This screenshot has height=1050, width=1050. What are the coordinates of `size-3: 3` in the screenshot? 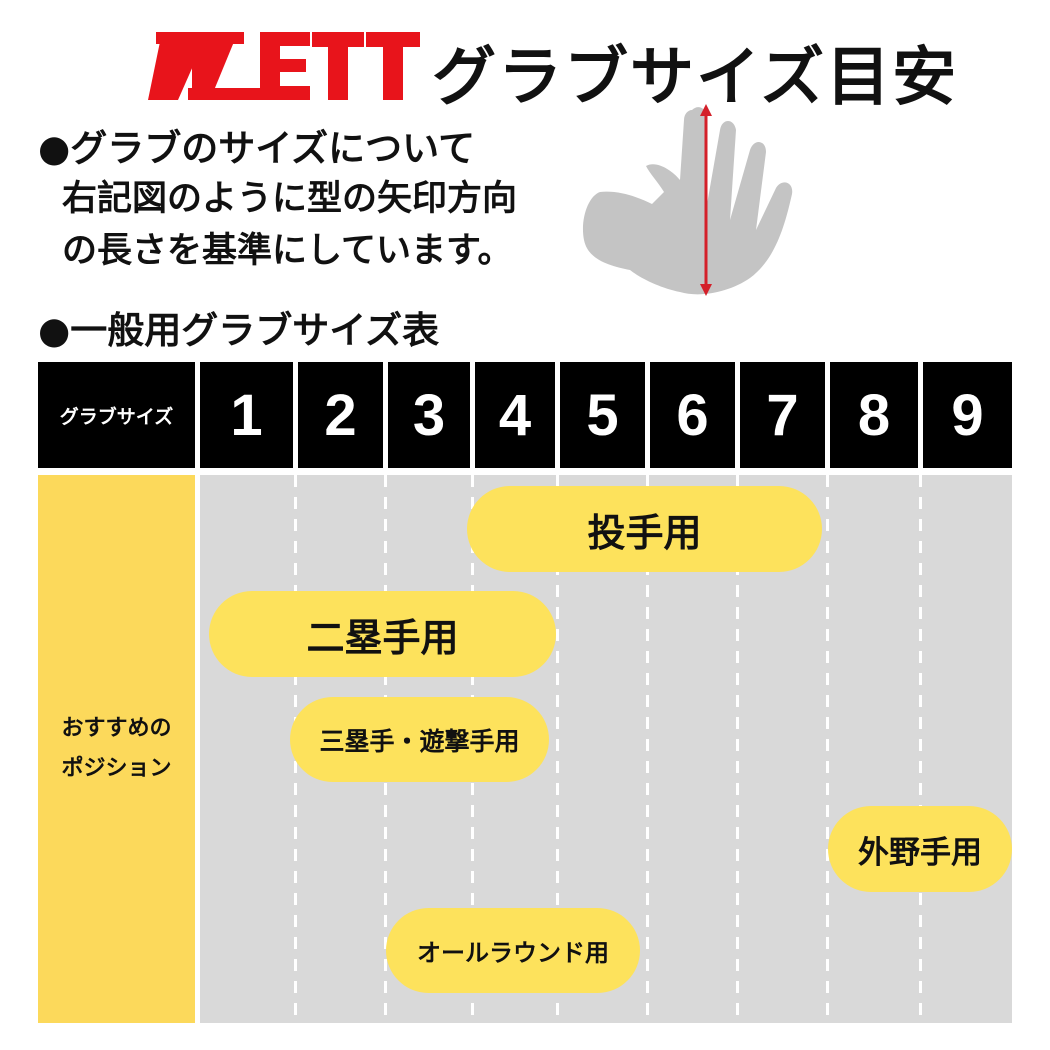 It's located at (429, 415).